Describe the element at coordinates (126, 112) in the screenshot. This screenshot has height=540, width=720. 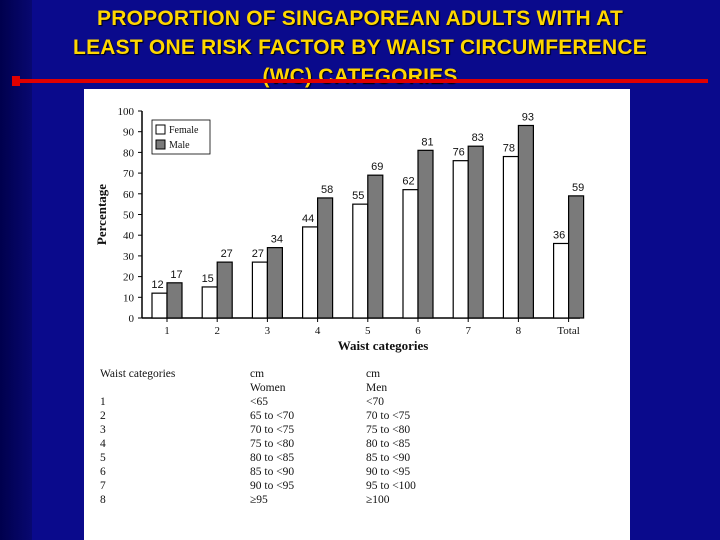
I see `y-tick-label: 100` at that location.